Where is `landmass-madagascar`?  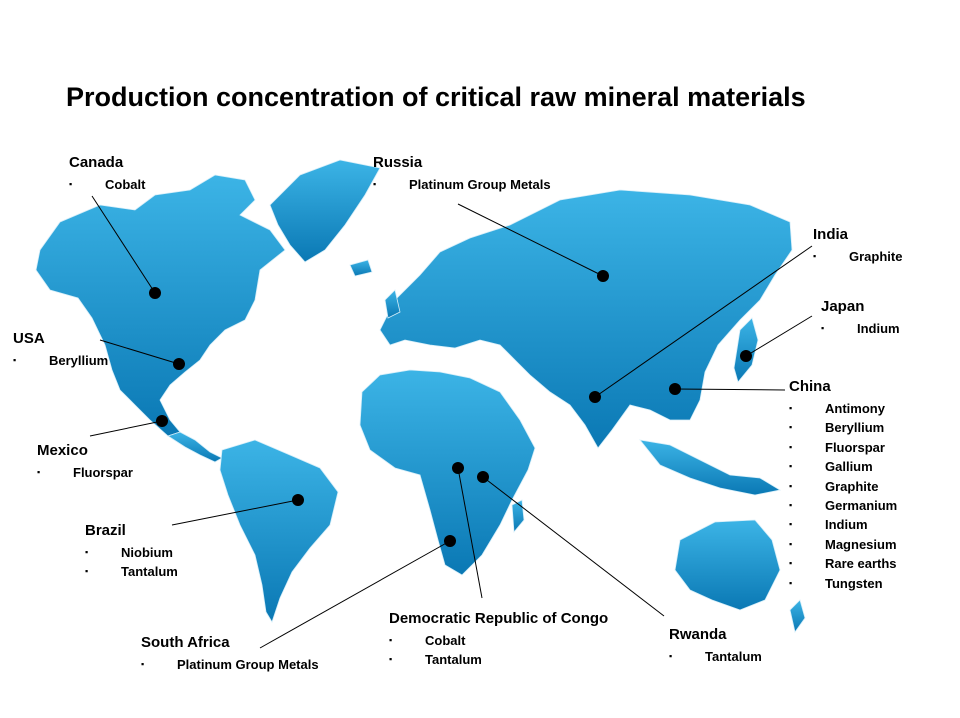
landmass-madagascar is located at coordinates (518, 516).